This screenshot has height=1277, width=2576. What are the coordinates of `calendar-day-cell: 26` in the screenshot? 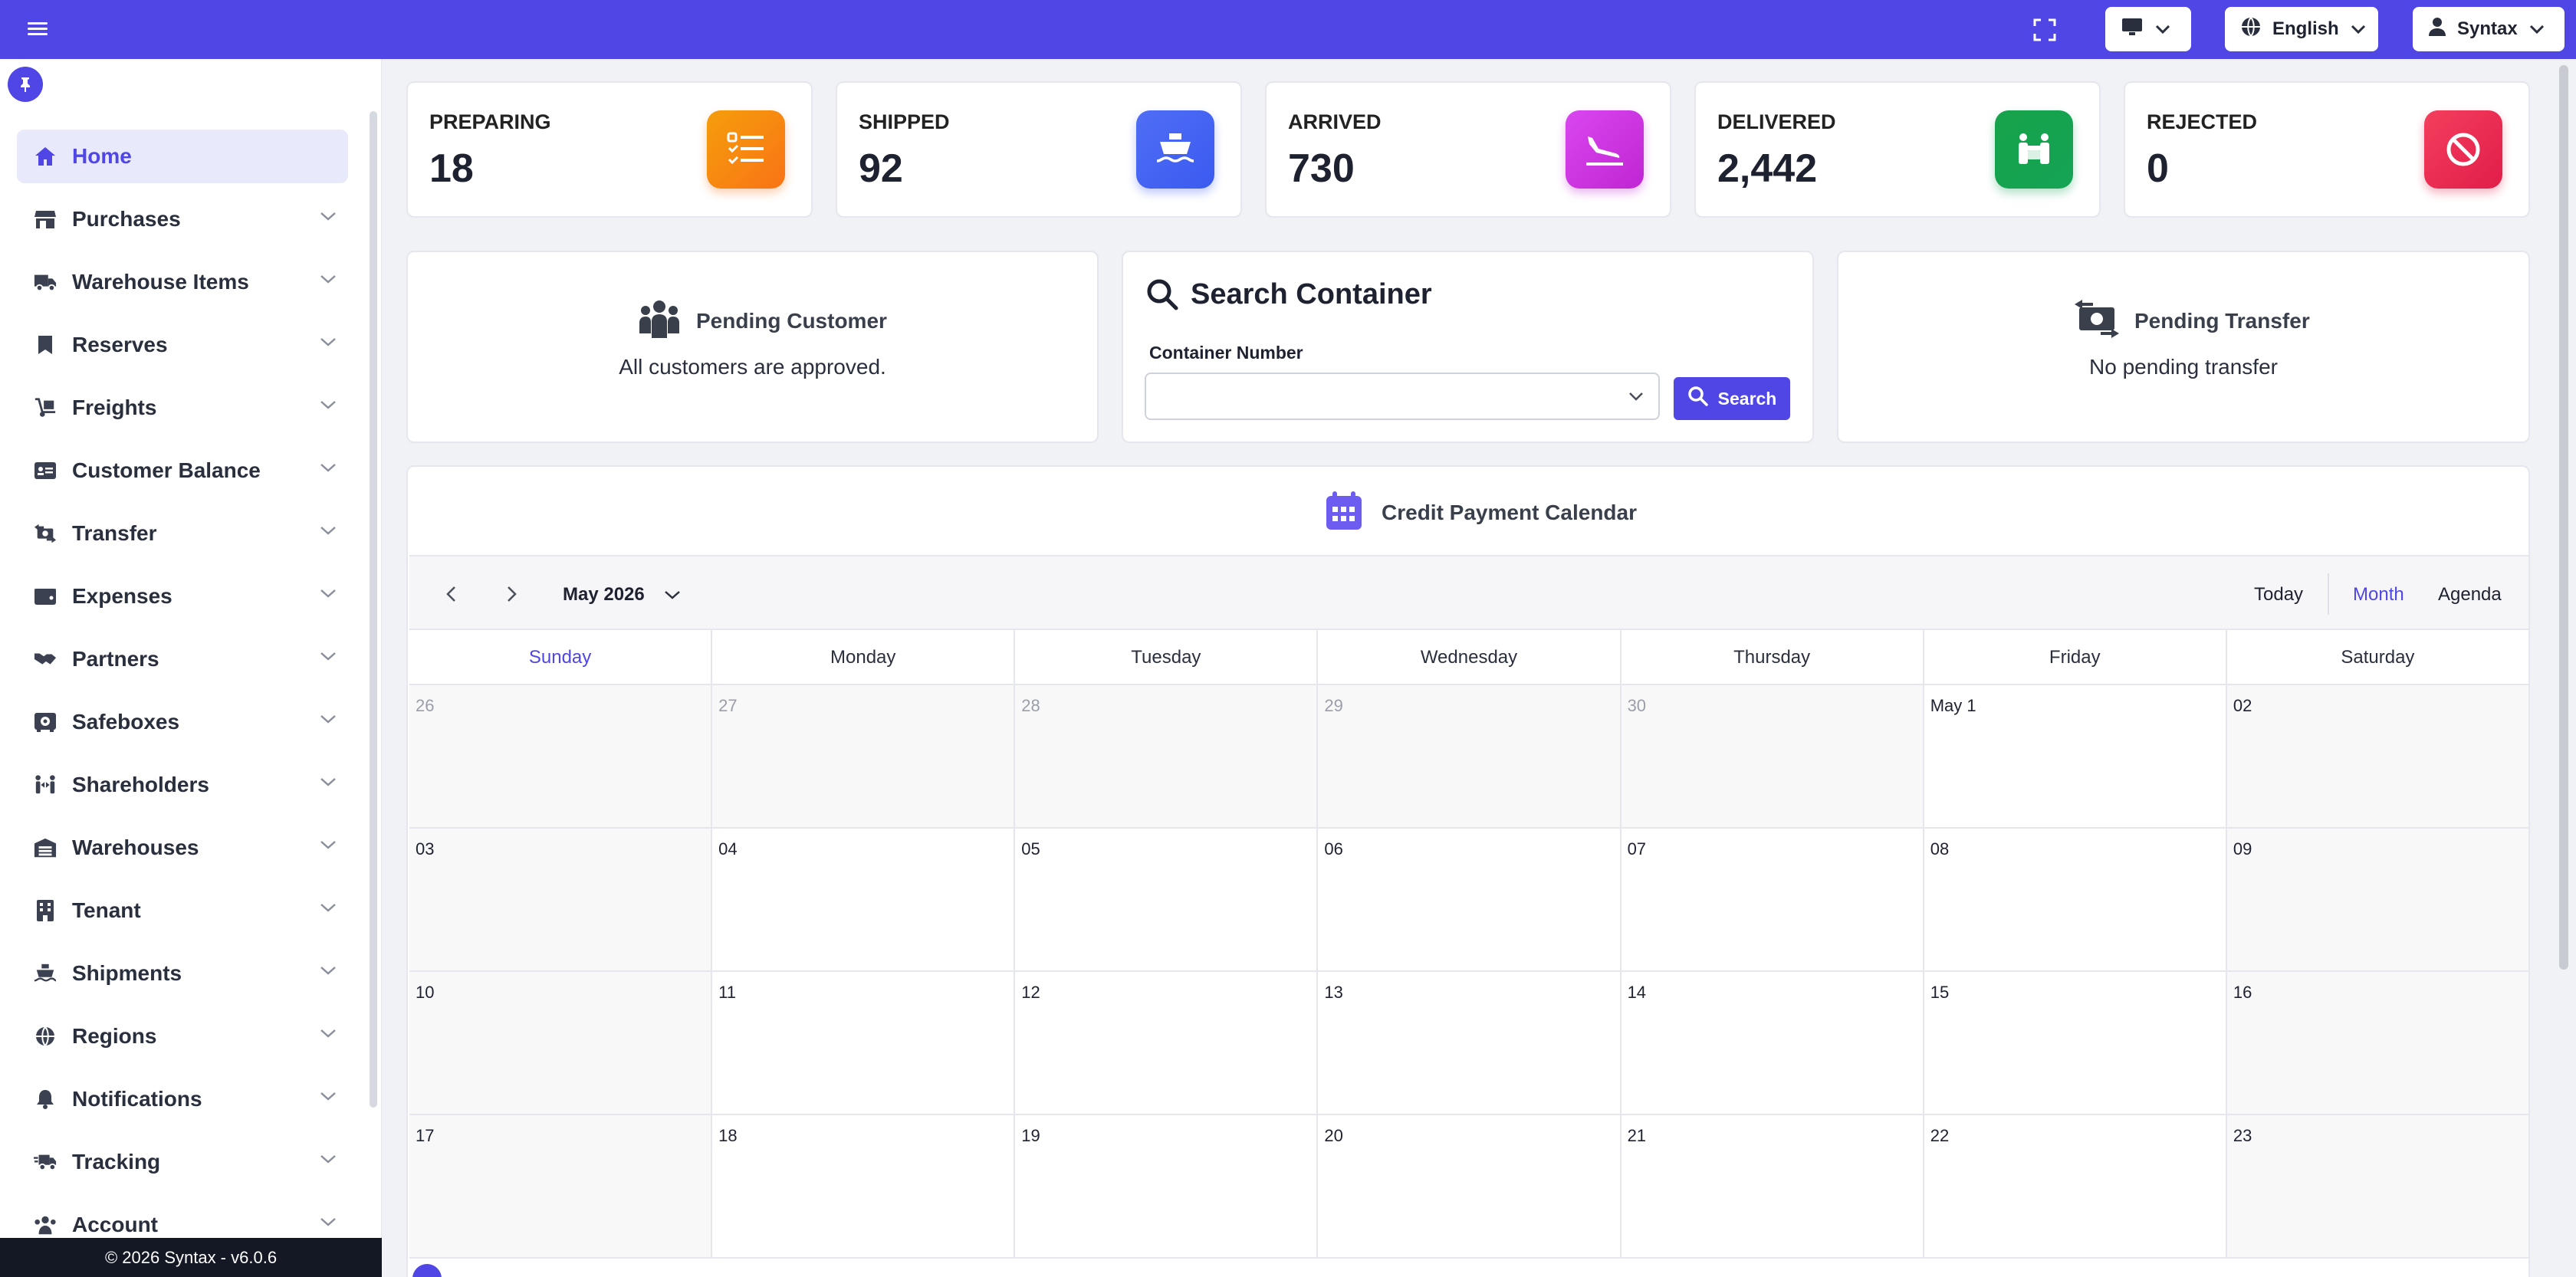 It's located at (561, 756).